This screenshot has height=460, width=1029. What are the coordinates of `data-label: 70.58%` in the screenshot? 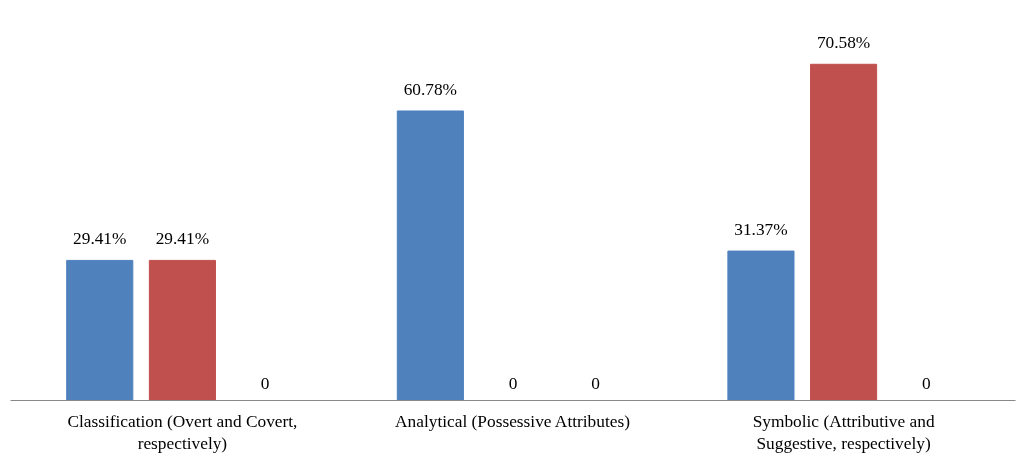 It's located at (843, 43).